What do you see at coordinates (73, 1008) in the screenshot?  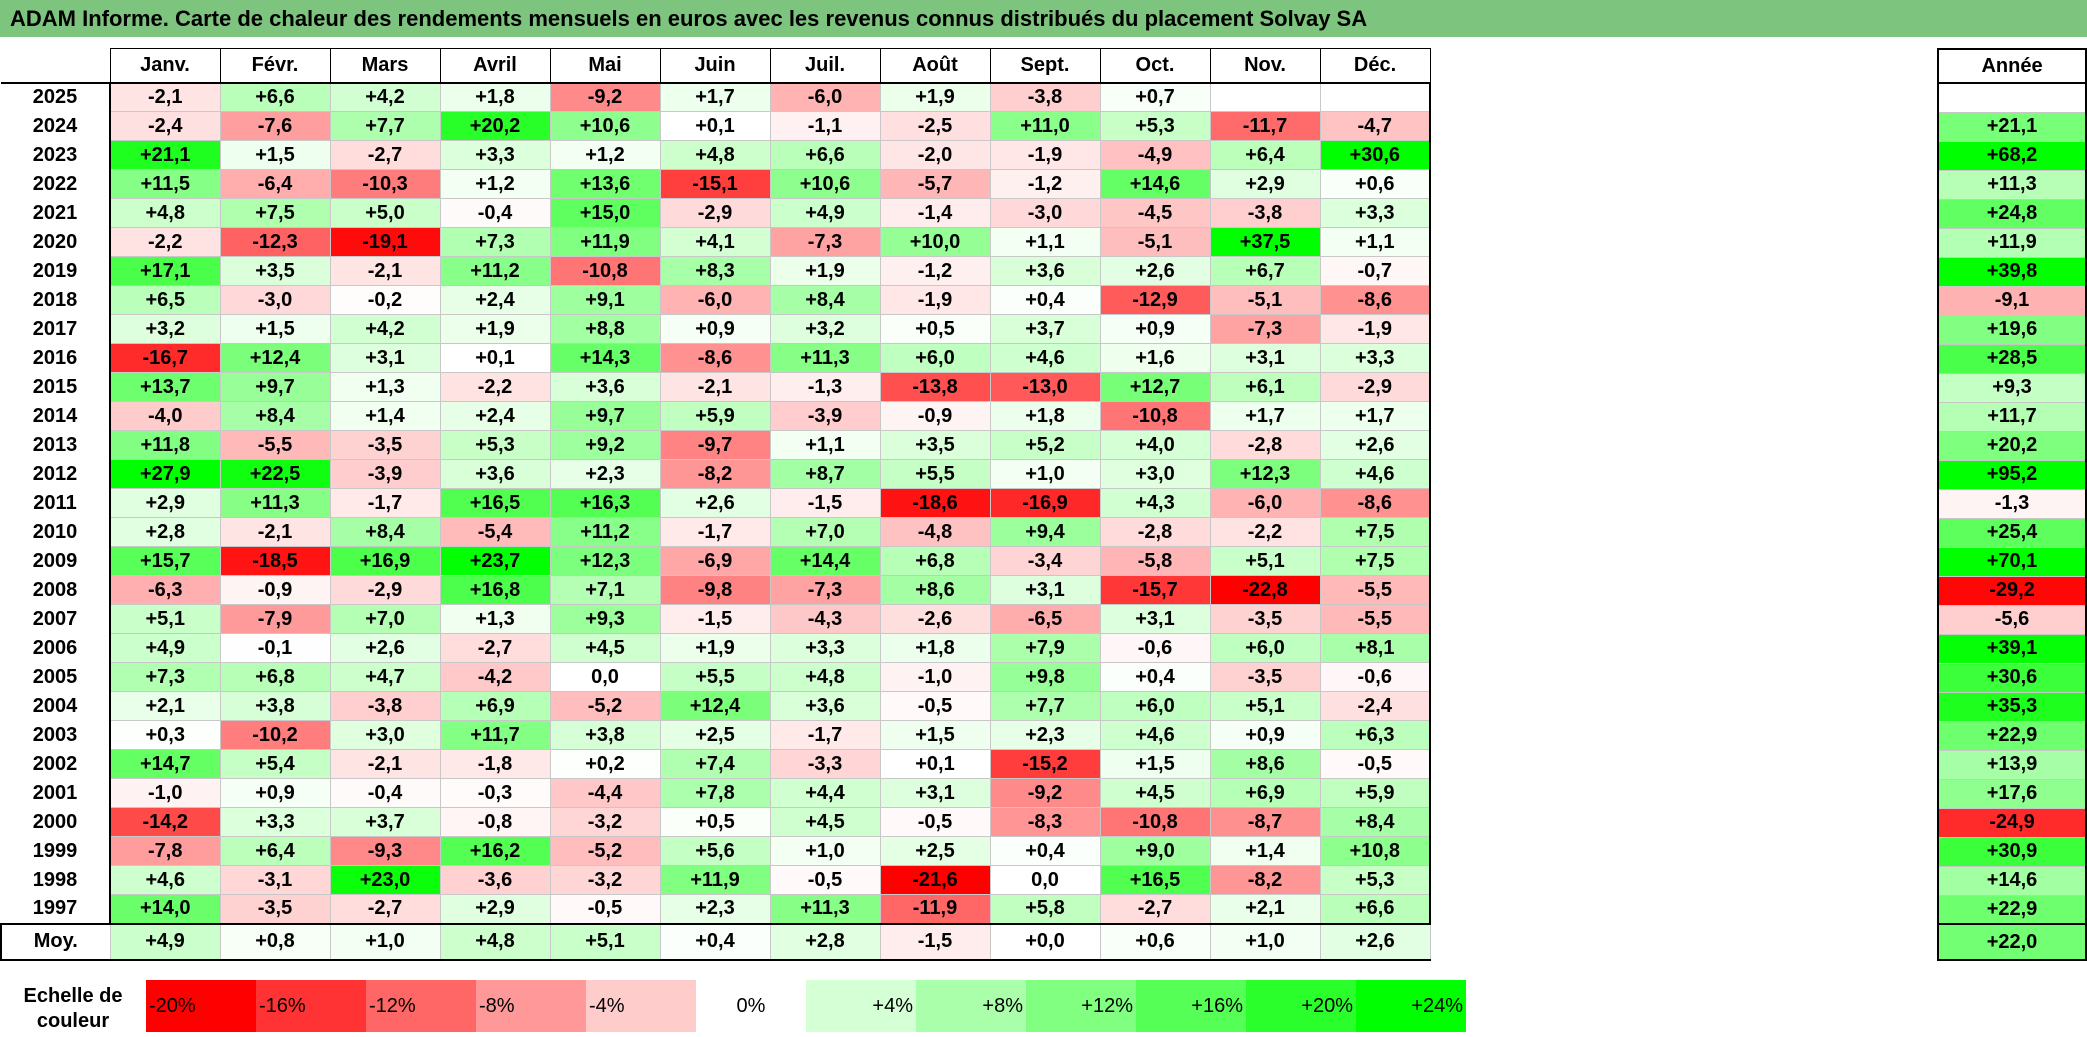 I see `color-scale-label: Echelle de couleur` at bounding box center [73, 1008].